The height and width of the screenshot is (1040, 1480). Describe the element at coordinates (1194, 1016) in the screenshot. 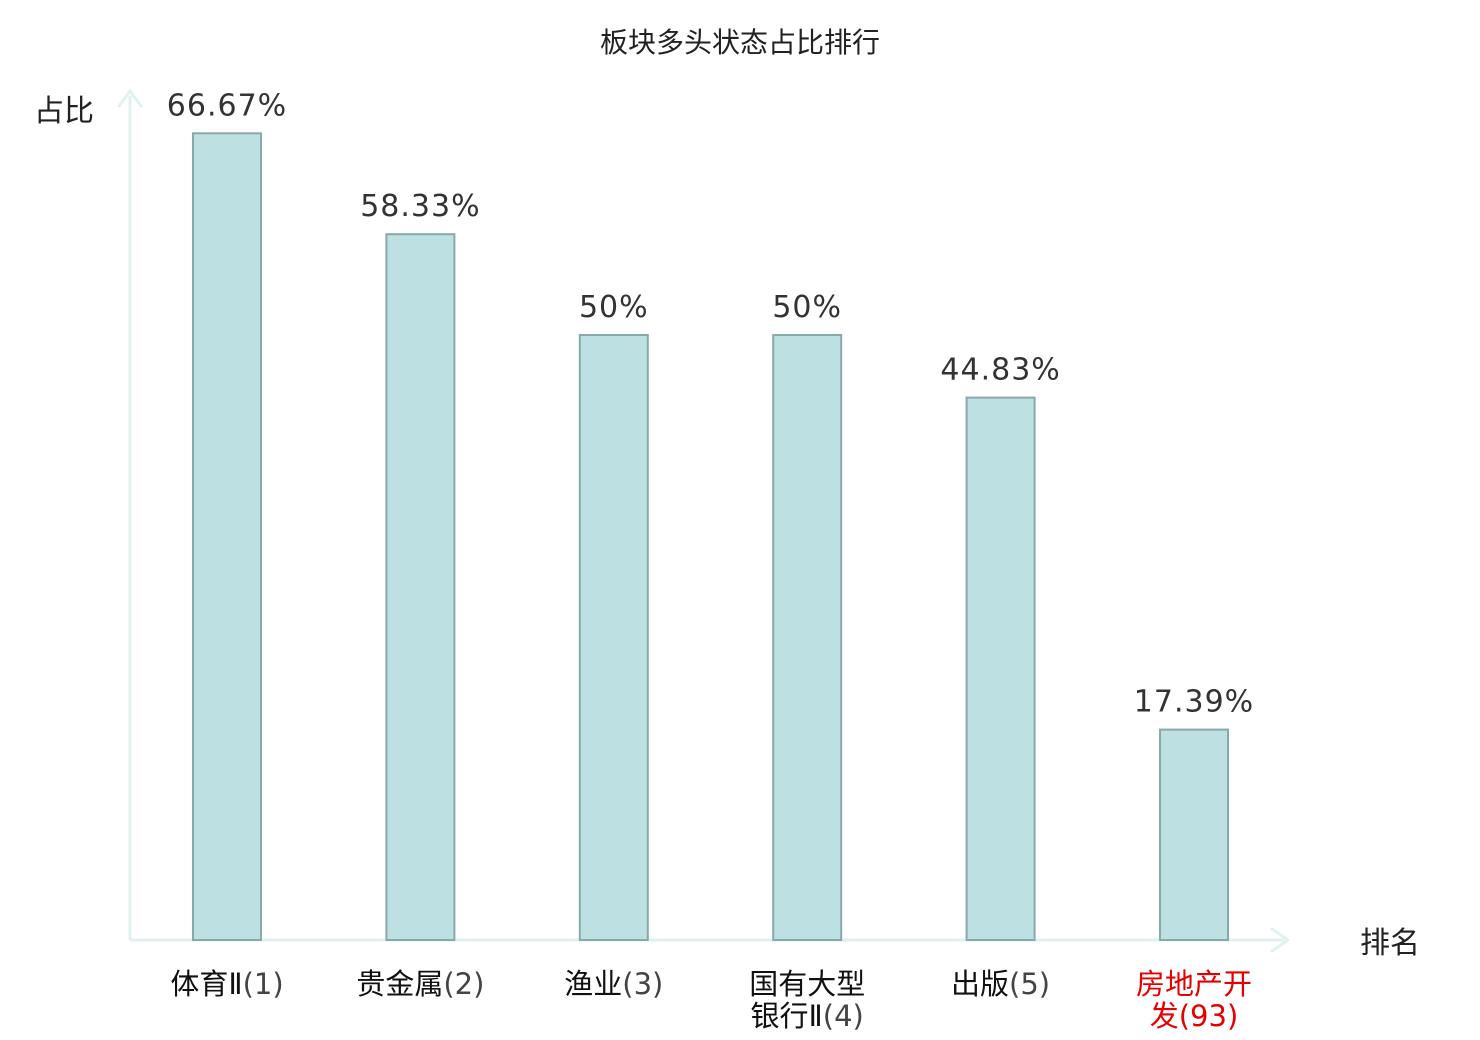

I see `x-tick-label: 发(93)` at that location.